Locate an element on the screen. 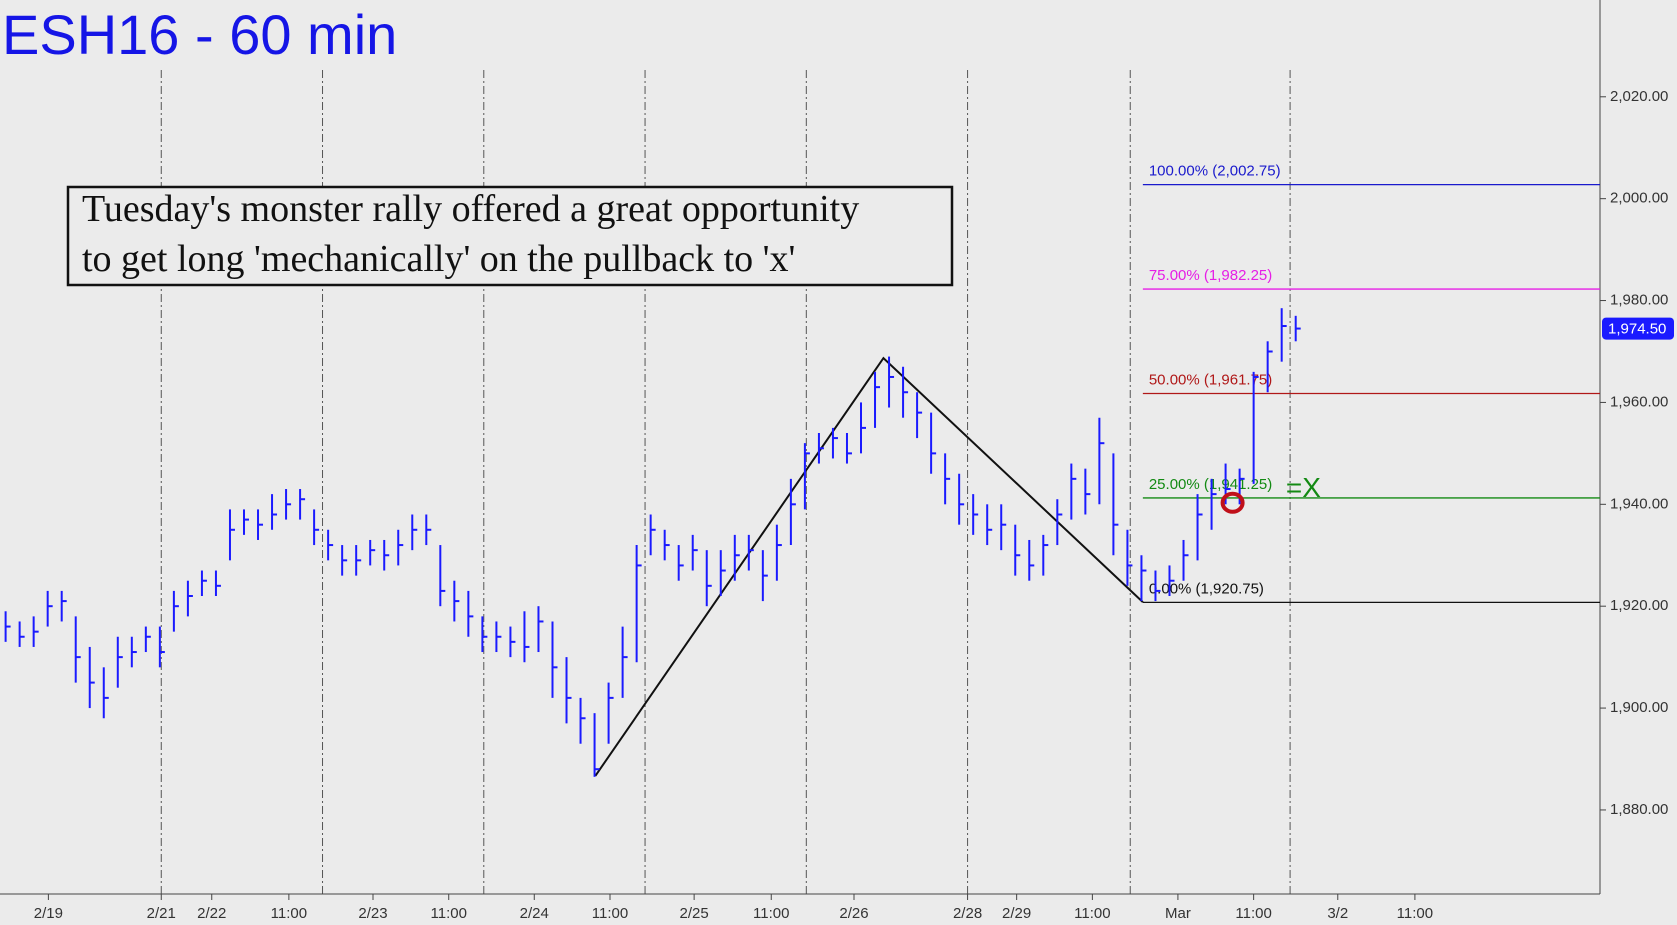 The width and height of the screenshot is (1677, 925). fib-label: 0.00% (1,920.75) is located at coordinates (1206, 588).